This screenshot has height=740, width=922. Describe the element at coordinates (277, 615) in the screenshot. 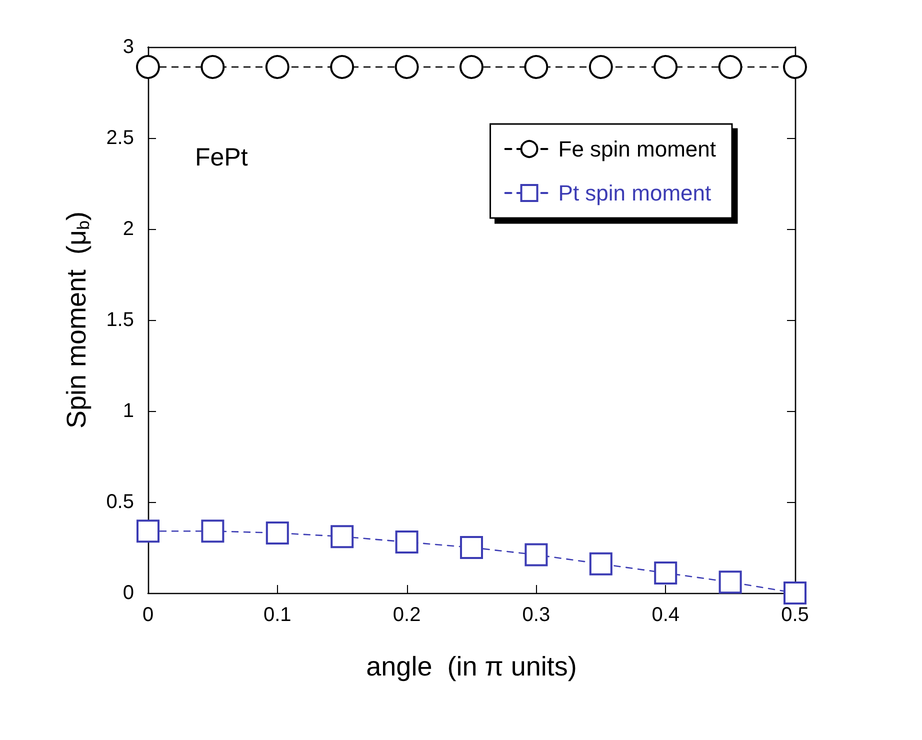

I see `x-tick-label: 0.1` at that location.